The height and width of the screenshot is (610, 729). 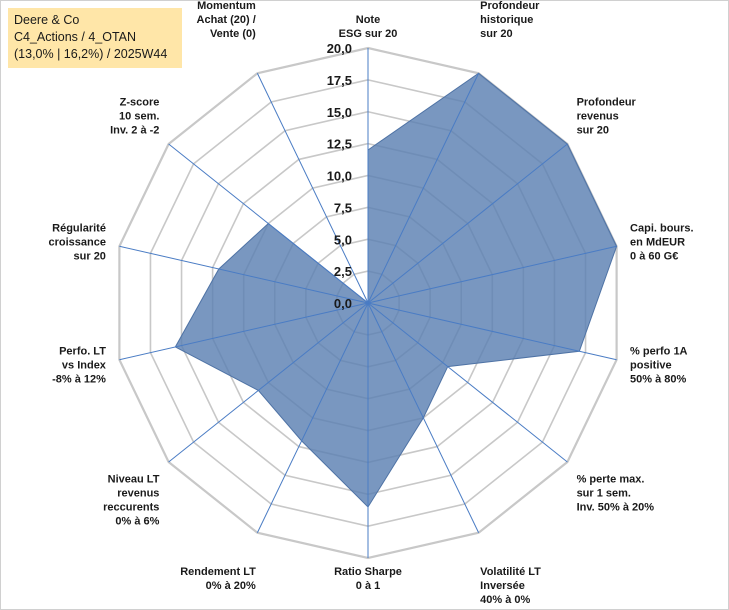 I want to click on axis-label-line: Z-score, so click(x=140, y=102).